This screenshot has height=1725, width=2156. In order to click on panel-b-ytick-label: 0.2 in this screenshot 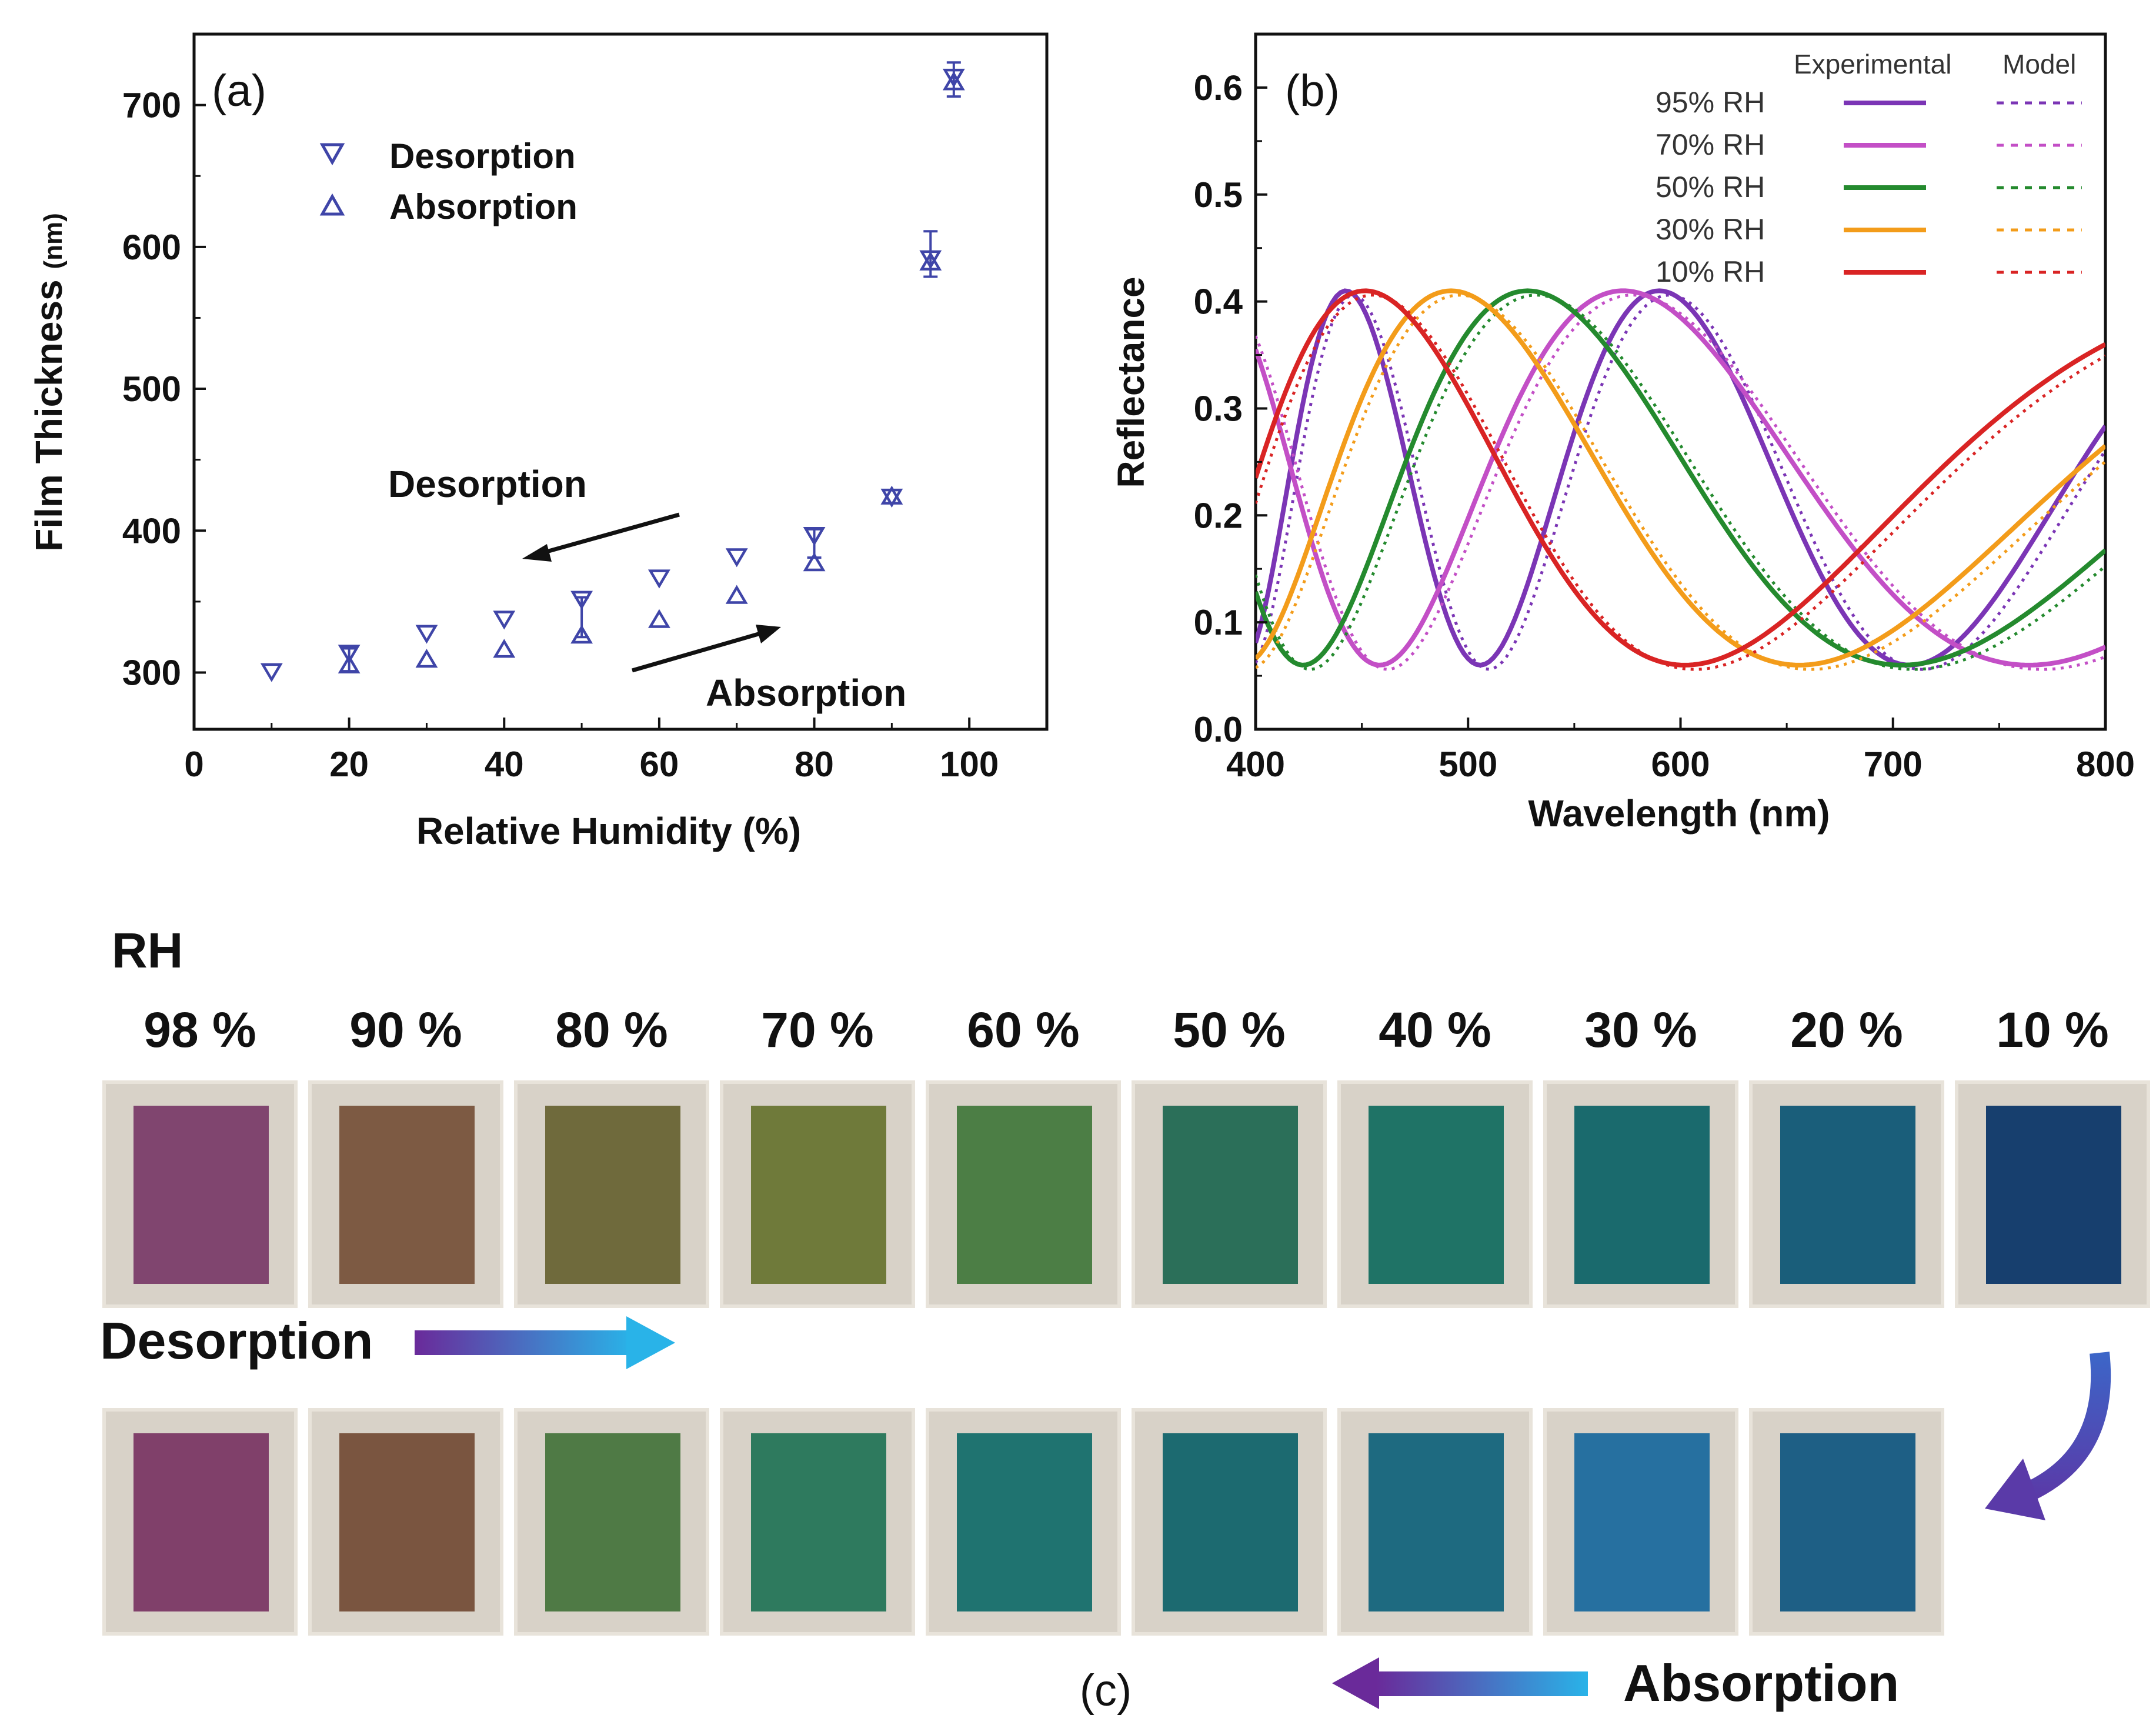, I will do `click(1219, 515)`.